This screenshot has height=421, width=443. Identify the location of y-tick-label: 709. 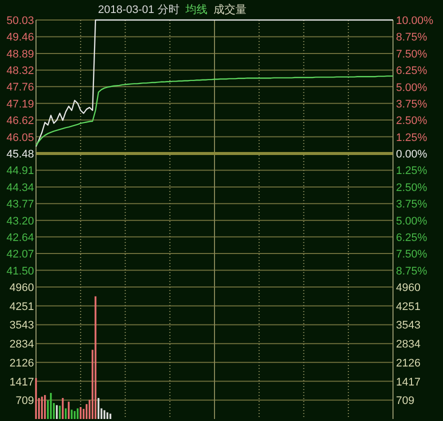
(25, 401).